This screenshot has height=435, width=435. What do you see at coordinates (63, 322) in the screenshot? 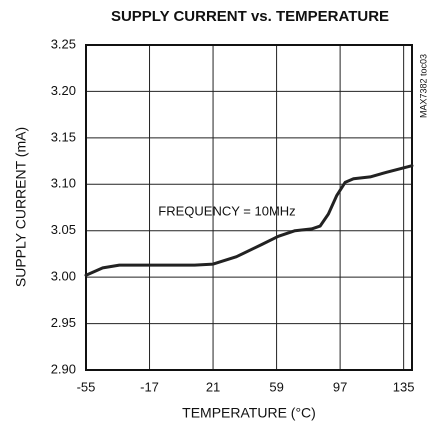
I see `y-tick-label: 2.95` at bounding box center [63, 322].